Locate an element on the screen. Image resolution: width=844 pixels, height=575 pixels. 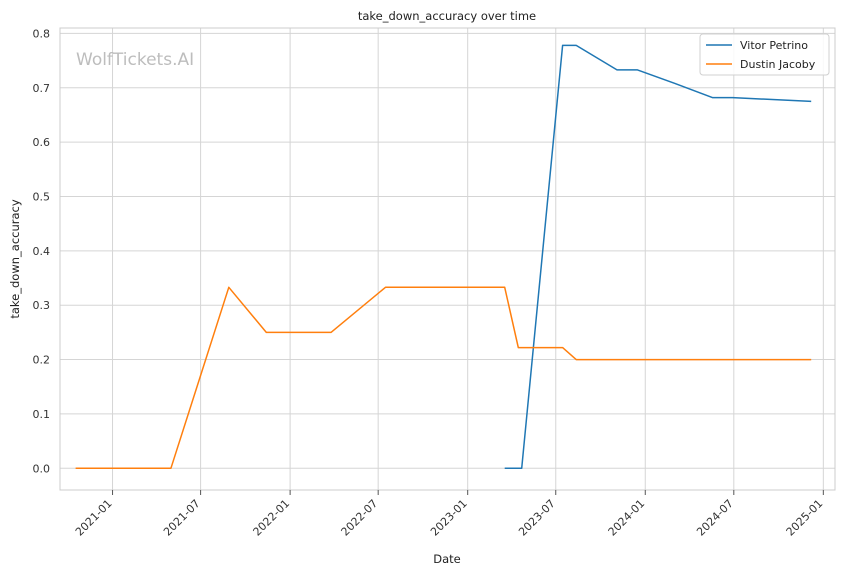
legend-label-vitor-petrino: Vitor Petrino is located at coordinates (774, 45).